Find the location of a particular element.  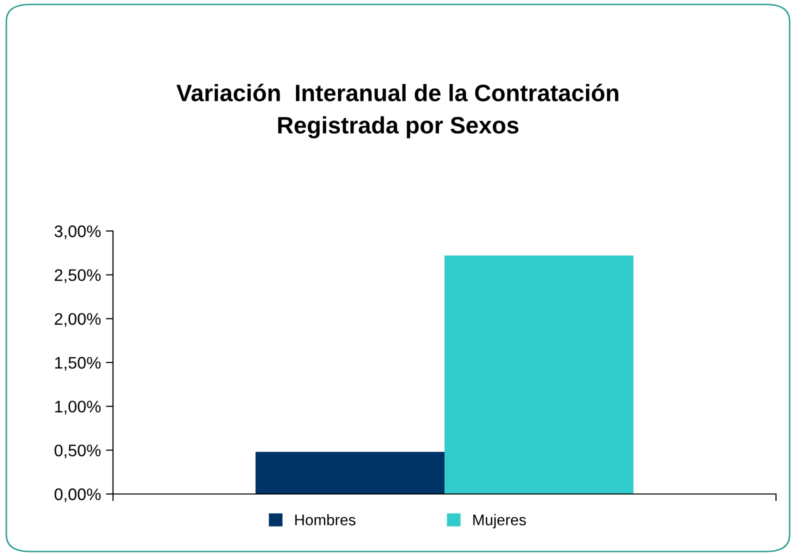

chart-title: Variación Interanual de la Contratación Registrada por Sexos is located at coordinates (397, 111).